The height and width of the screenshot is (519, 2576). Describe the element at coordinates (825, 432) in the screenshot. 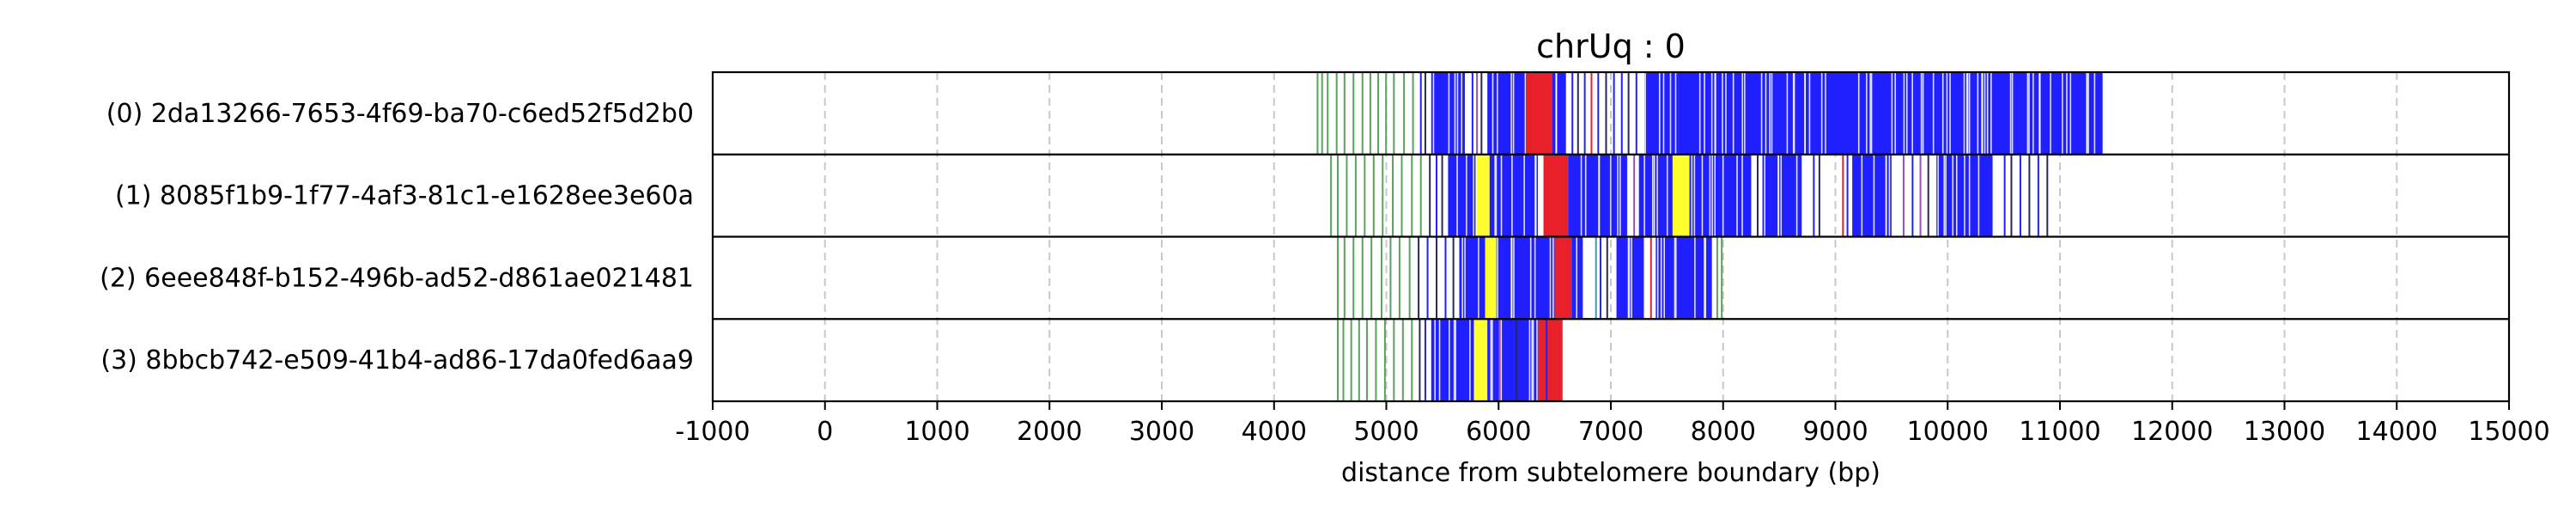

I see `x-tick-label: 0` at that location.